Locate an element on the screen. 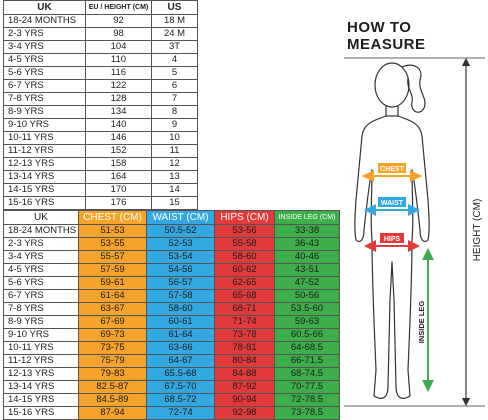 The image size is (488, 420). measure-table-row: 11-12 YRS 75-79 64-67 80-84 66-71.5 is located at coordinates (171, 361).